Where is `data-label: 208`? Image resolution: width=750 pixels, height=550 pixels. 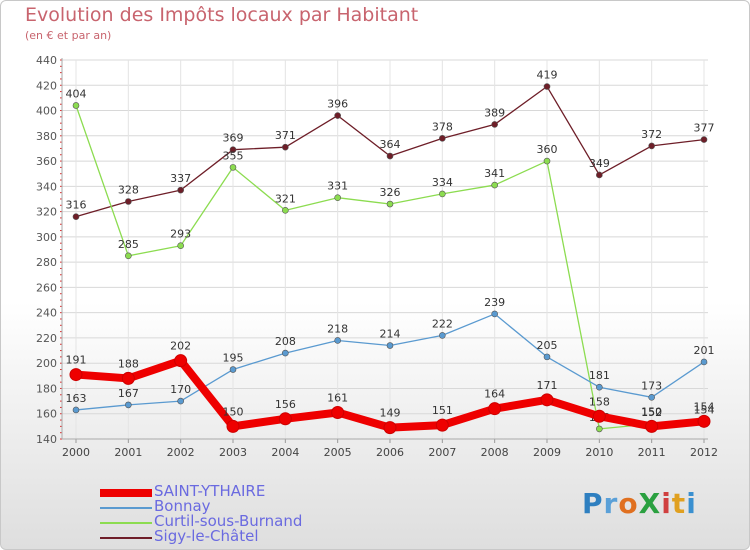
data-label: 208 is located at coordinates (285, 341).